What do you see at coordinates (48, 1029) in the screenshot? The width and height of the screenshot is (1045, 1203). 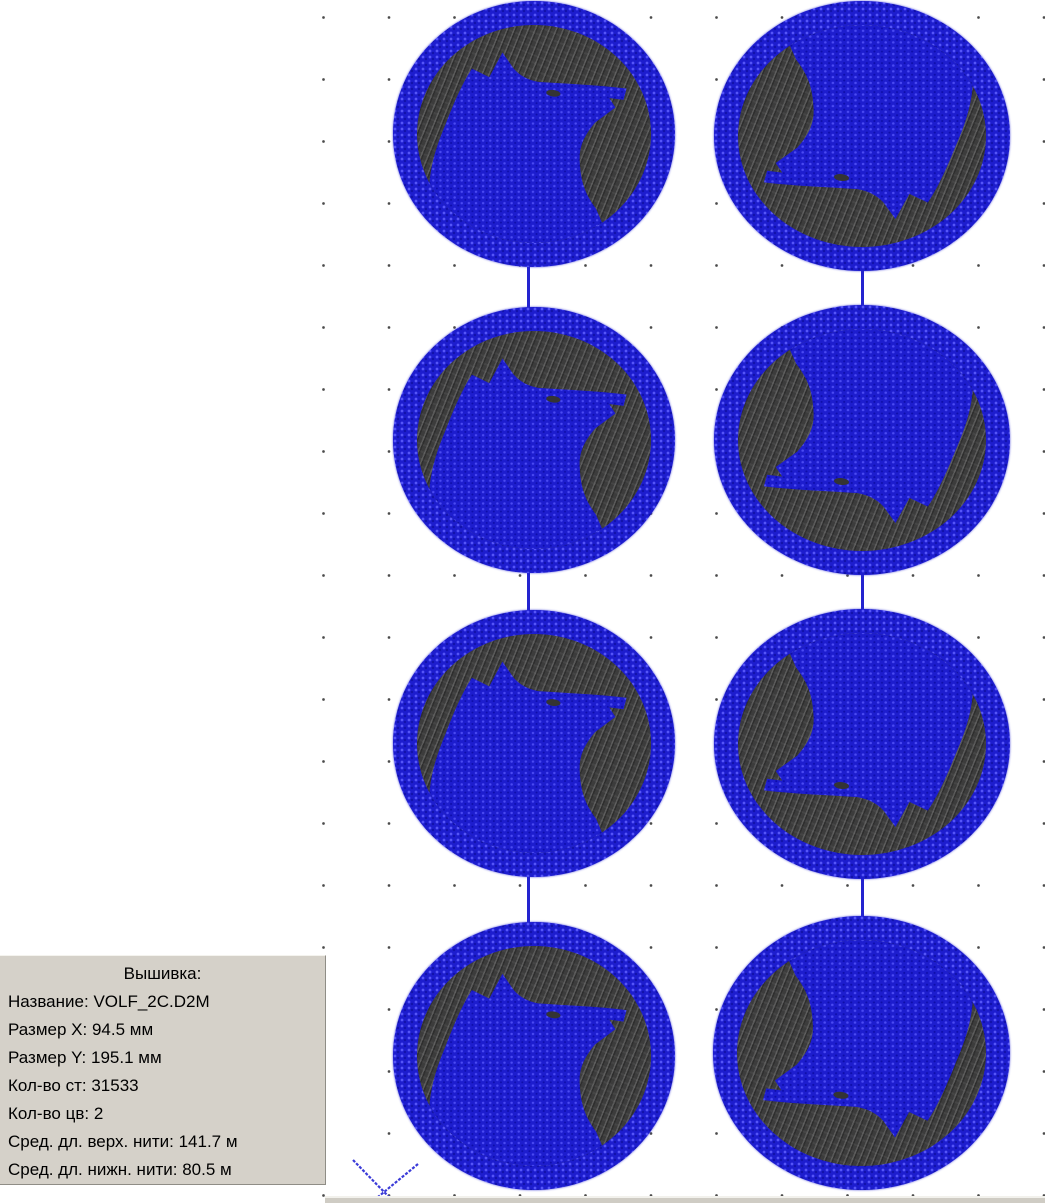 I see `info-field-label: Размер X:` at bounding box center [48, 1029].